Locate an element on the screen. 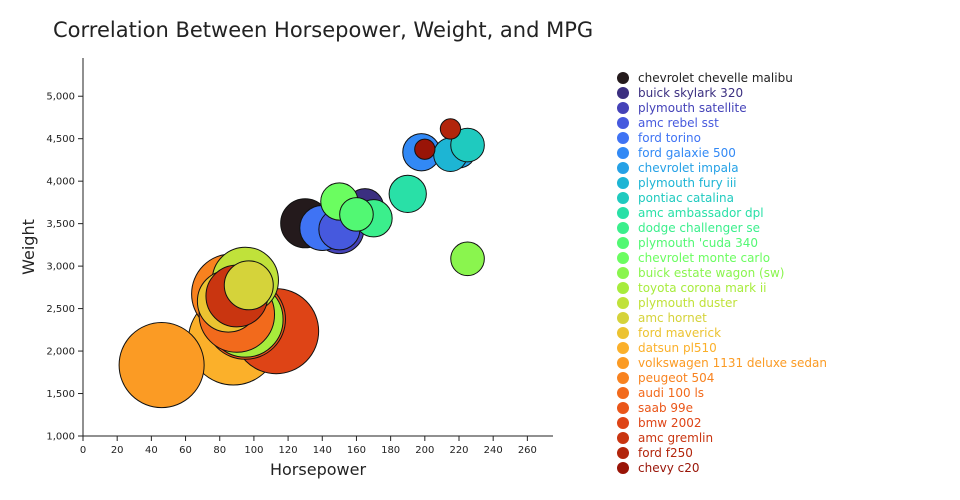 The width and height of the screenshot is (960, 500). data-point-pontiac-catalina is located at coordinates (467, 145).